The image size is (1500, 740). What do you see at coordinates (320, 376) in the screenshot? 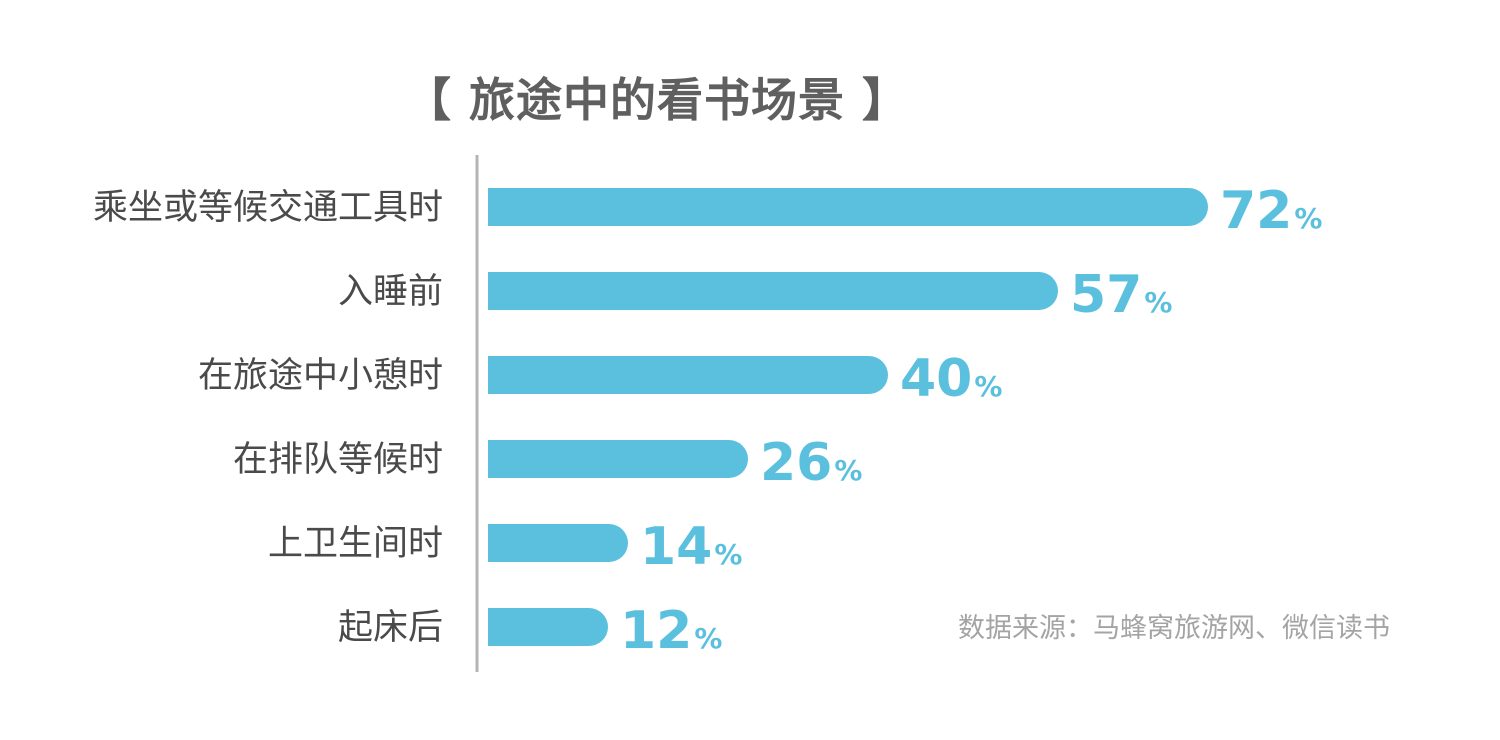
I see `category-label: 在旅途中小憩时` at bounding box center [320, 376].